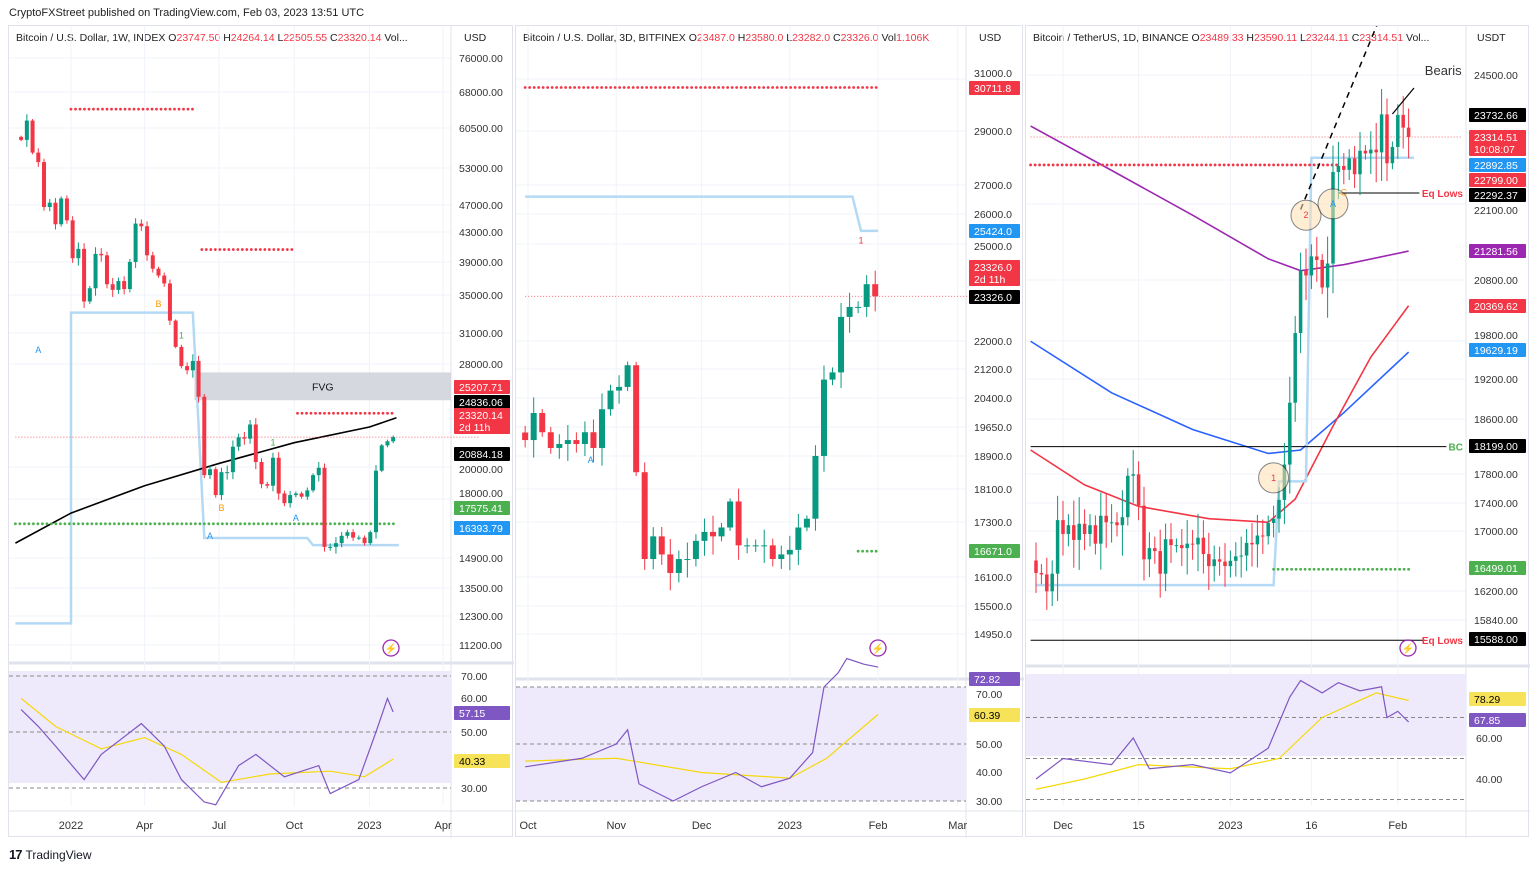 Image resolution: width=1536 pixels, height=869 pixels. I want to click on tradingview-logo: 17 TradingView, so click(50, 854).